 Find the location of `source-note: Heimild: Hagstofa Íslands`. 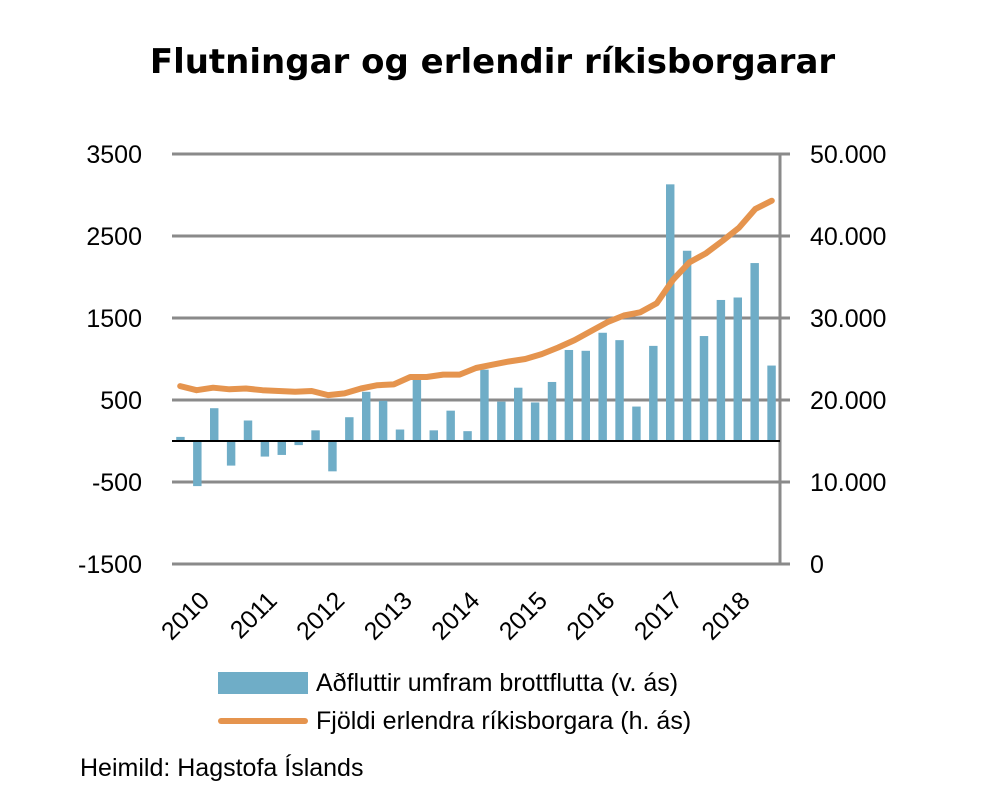

source-note: Heimild: Hagstofa Íslands is located at coordinates (222, 768).